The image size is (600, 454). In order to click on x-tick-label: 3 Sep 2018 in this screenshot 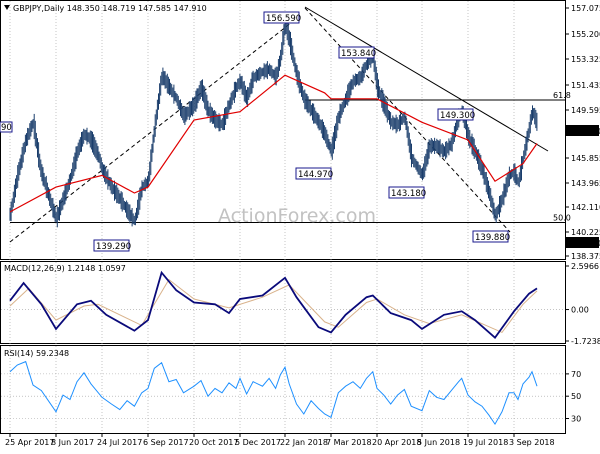, I will do `click(532, 442)`.